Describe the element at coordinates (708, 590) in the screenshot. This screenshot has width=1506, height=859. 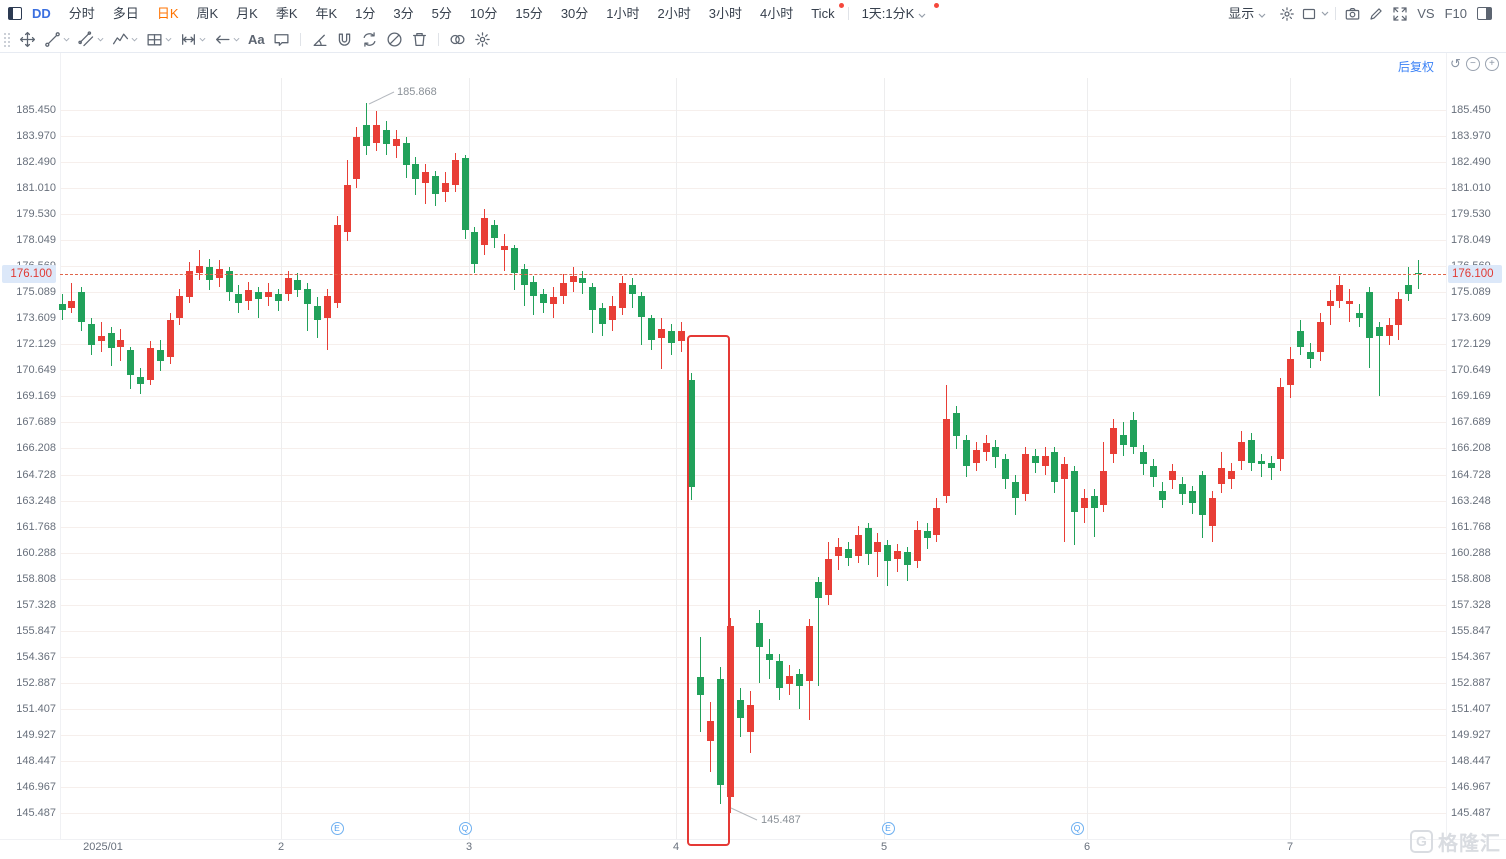
I see `drawn-rectangle-annotation` at that location.